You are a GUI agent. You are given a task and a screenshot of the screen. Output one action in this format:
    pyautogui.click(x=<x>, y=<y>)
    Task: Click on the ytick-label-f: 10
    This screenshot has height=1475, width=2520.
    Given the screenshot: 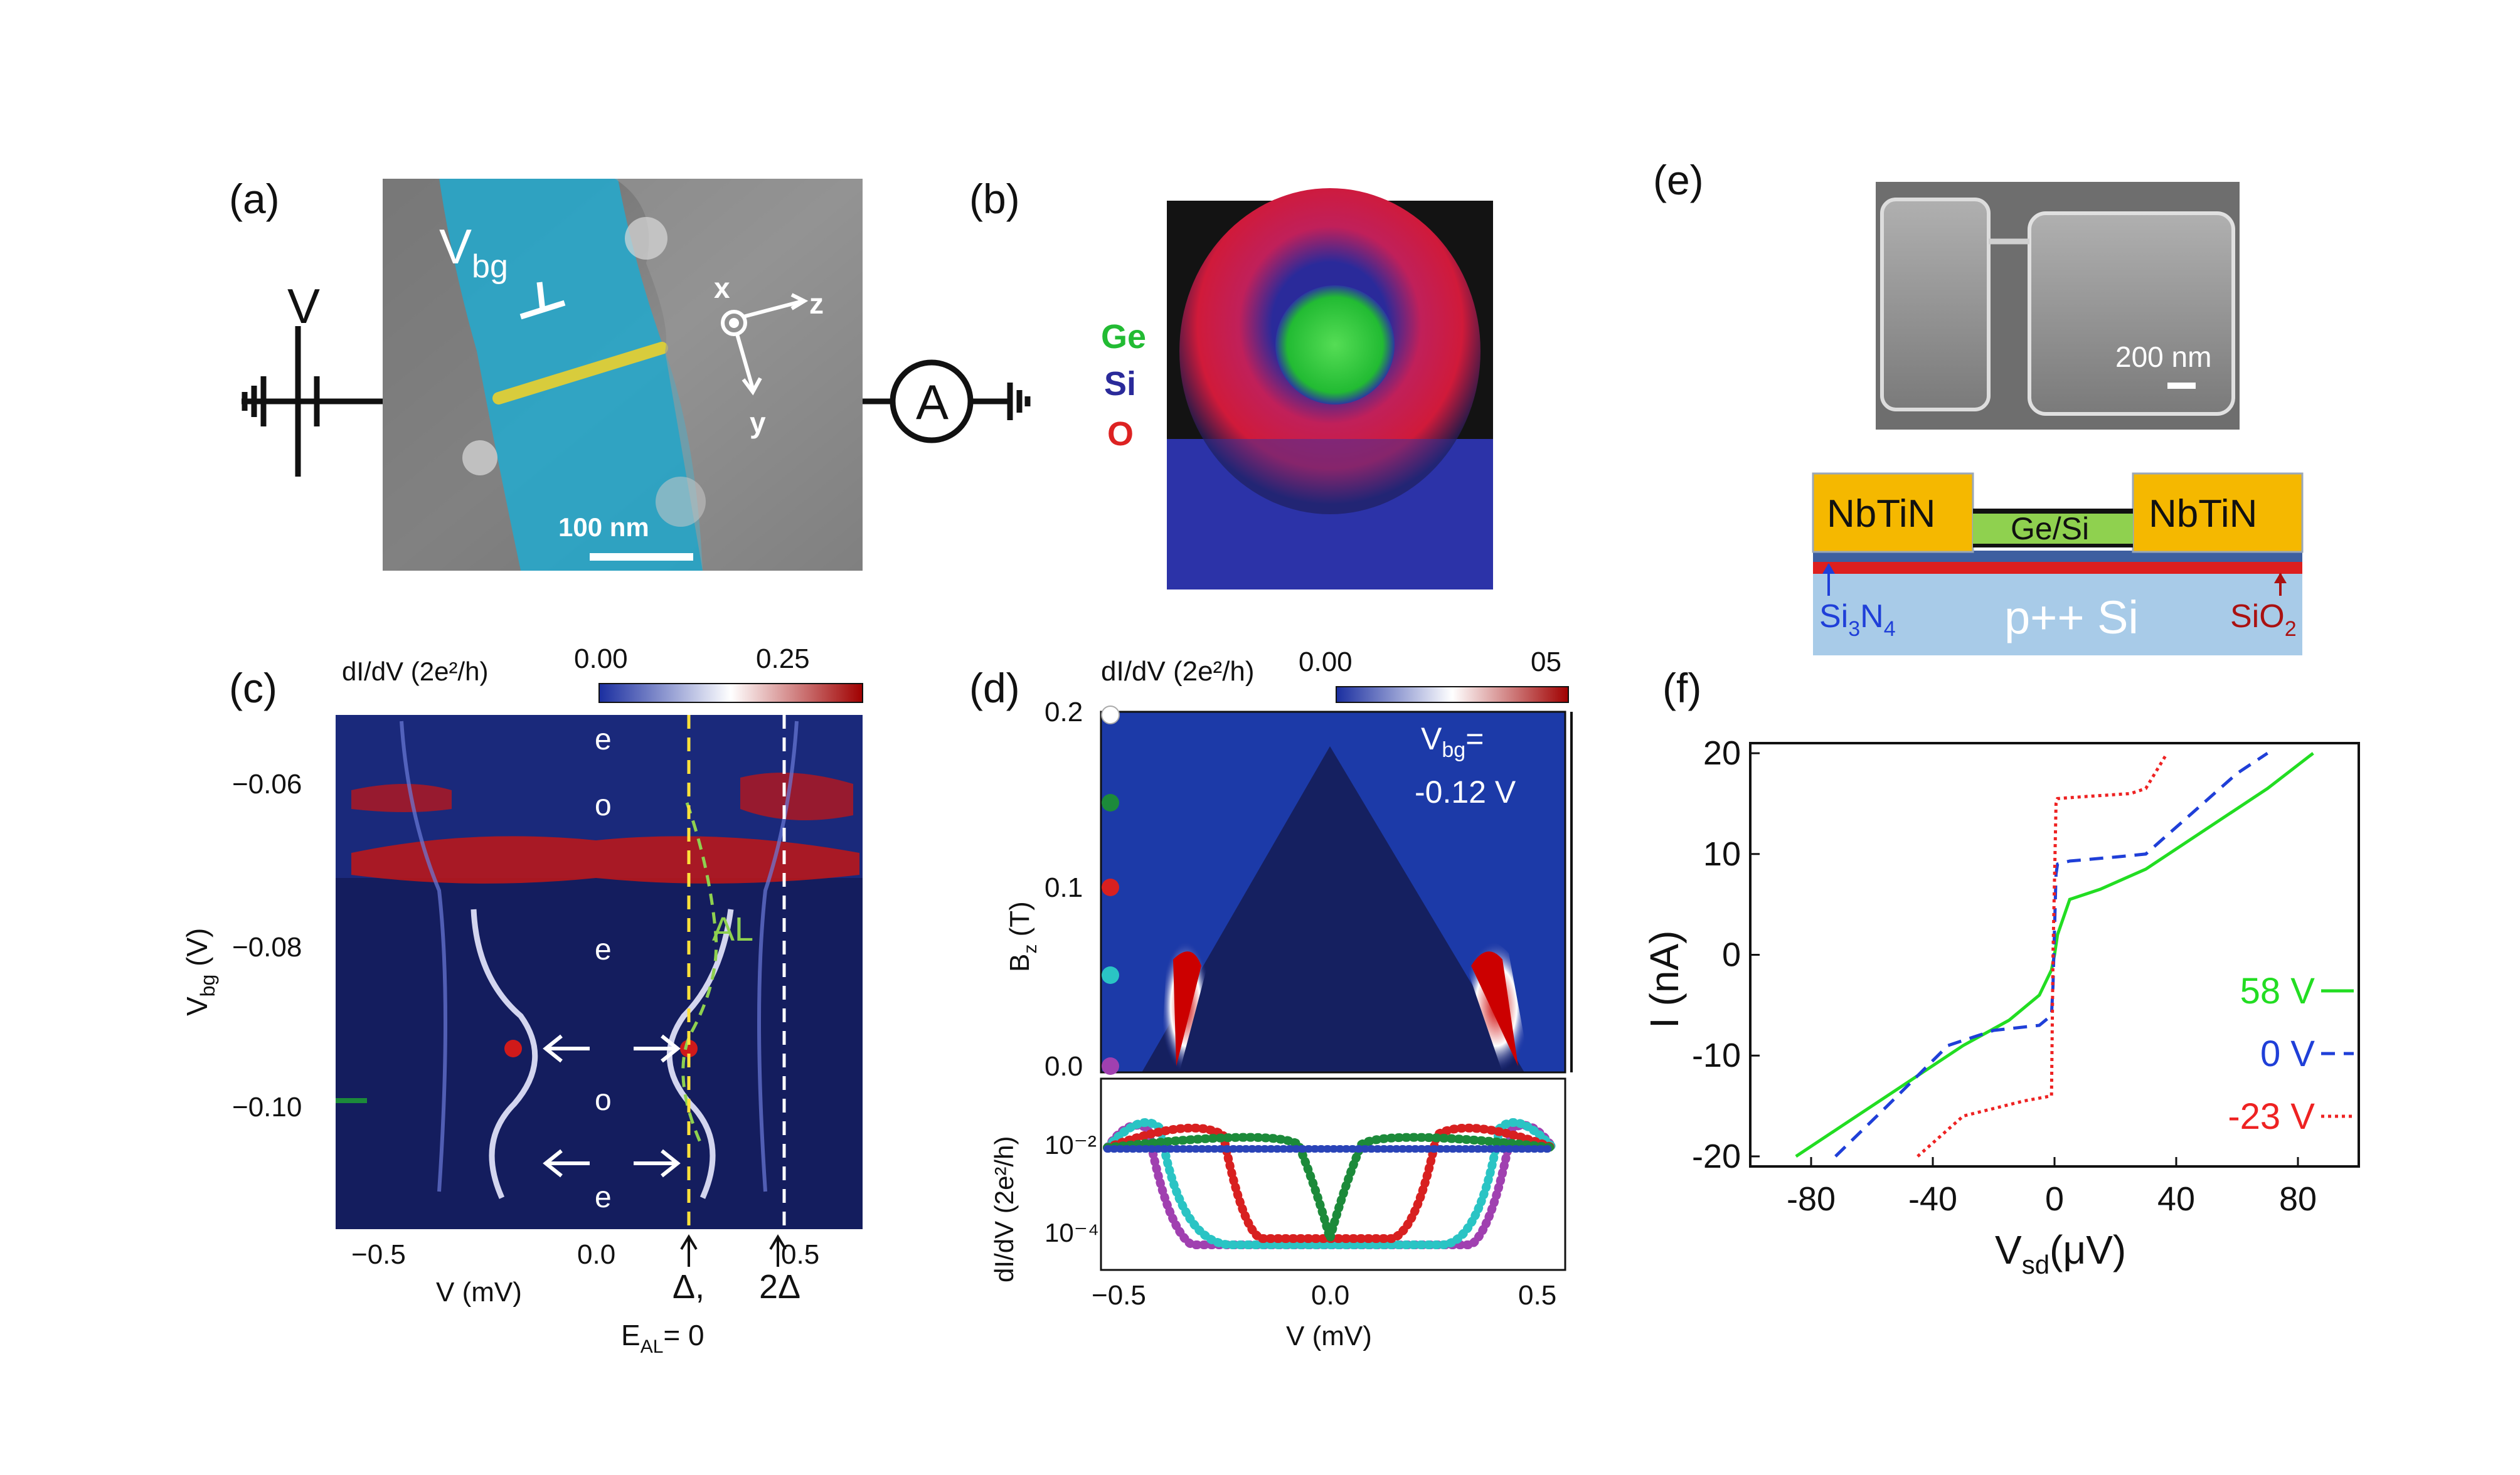 What is the action you would take?
    pyautogui.click(x=1722, y=854)
    